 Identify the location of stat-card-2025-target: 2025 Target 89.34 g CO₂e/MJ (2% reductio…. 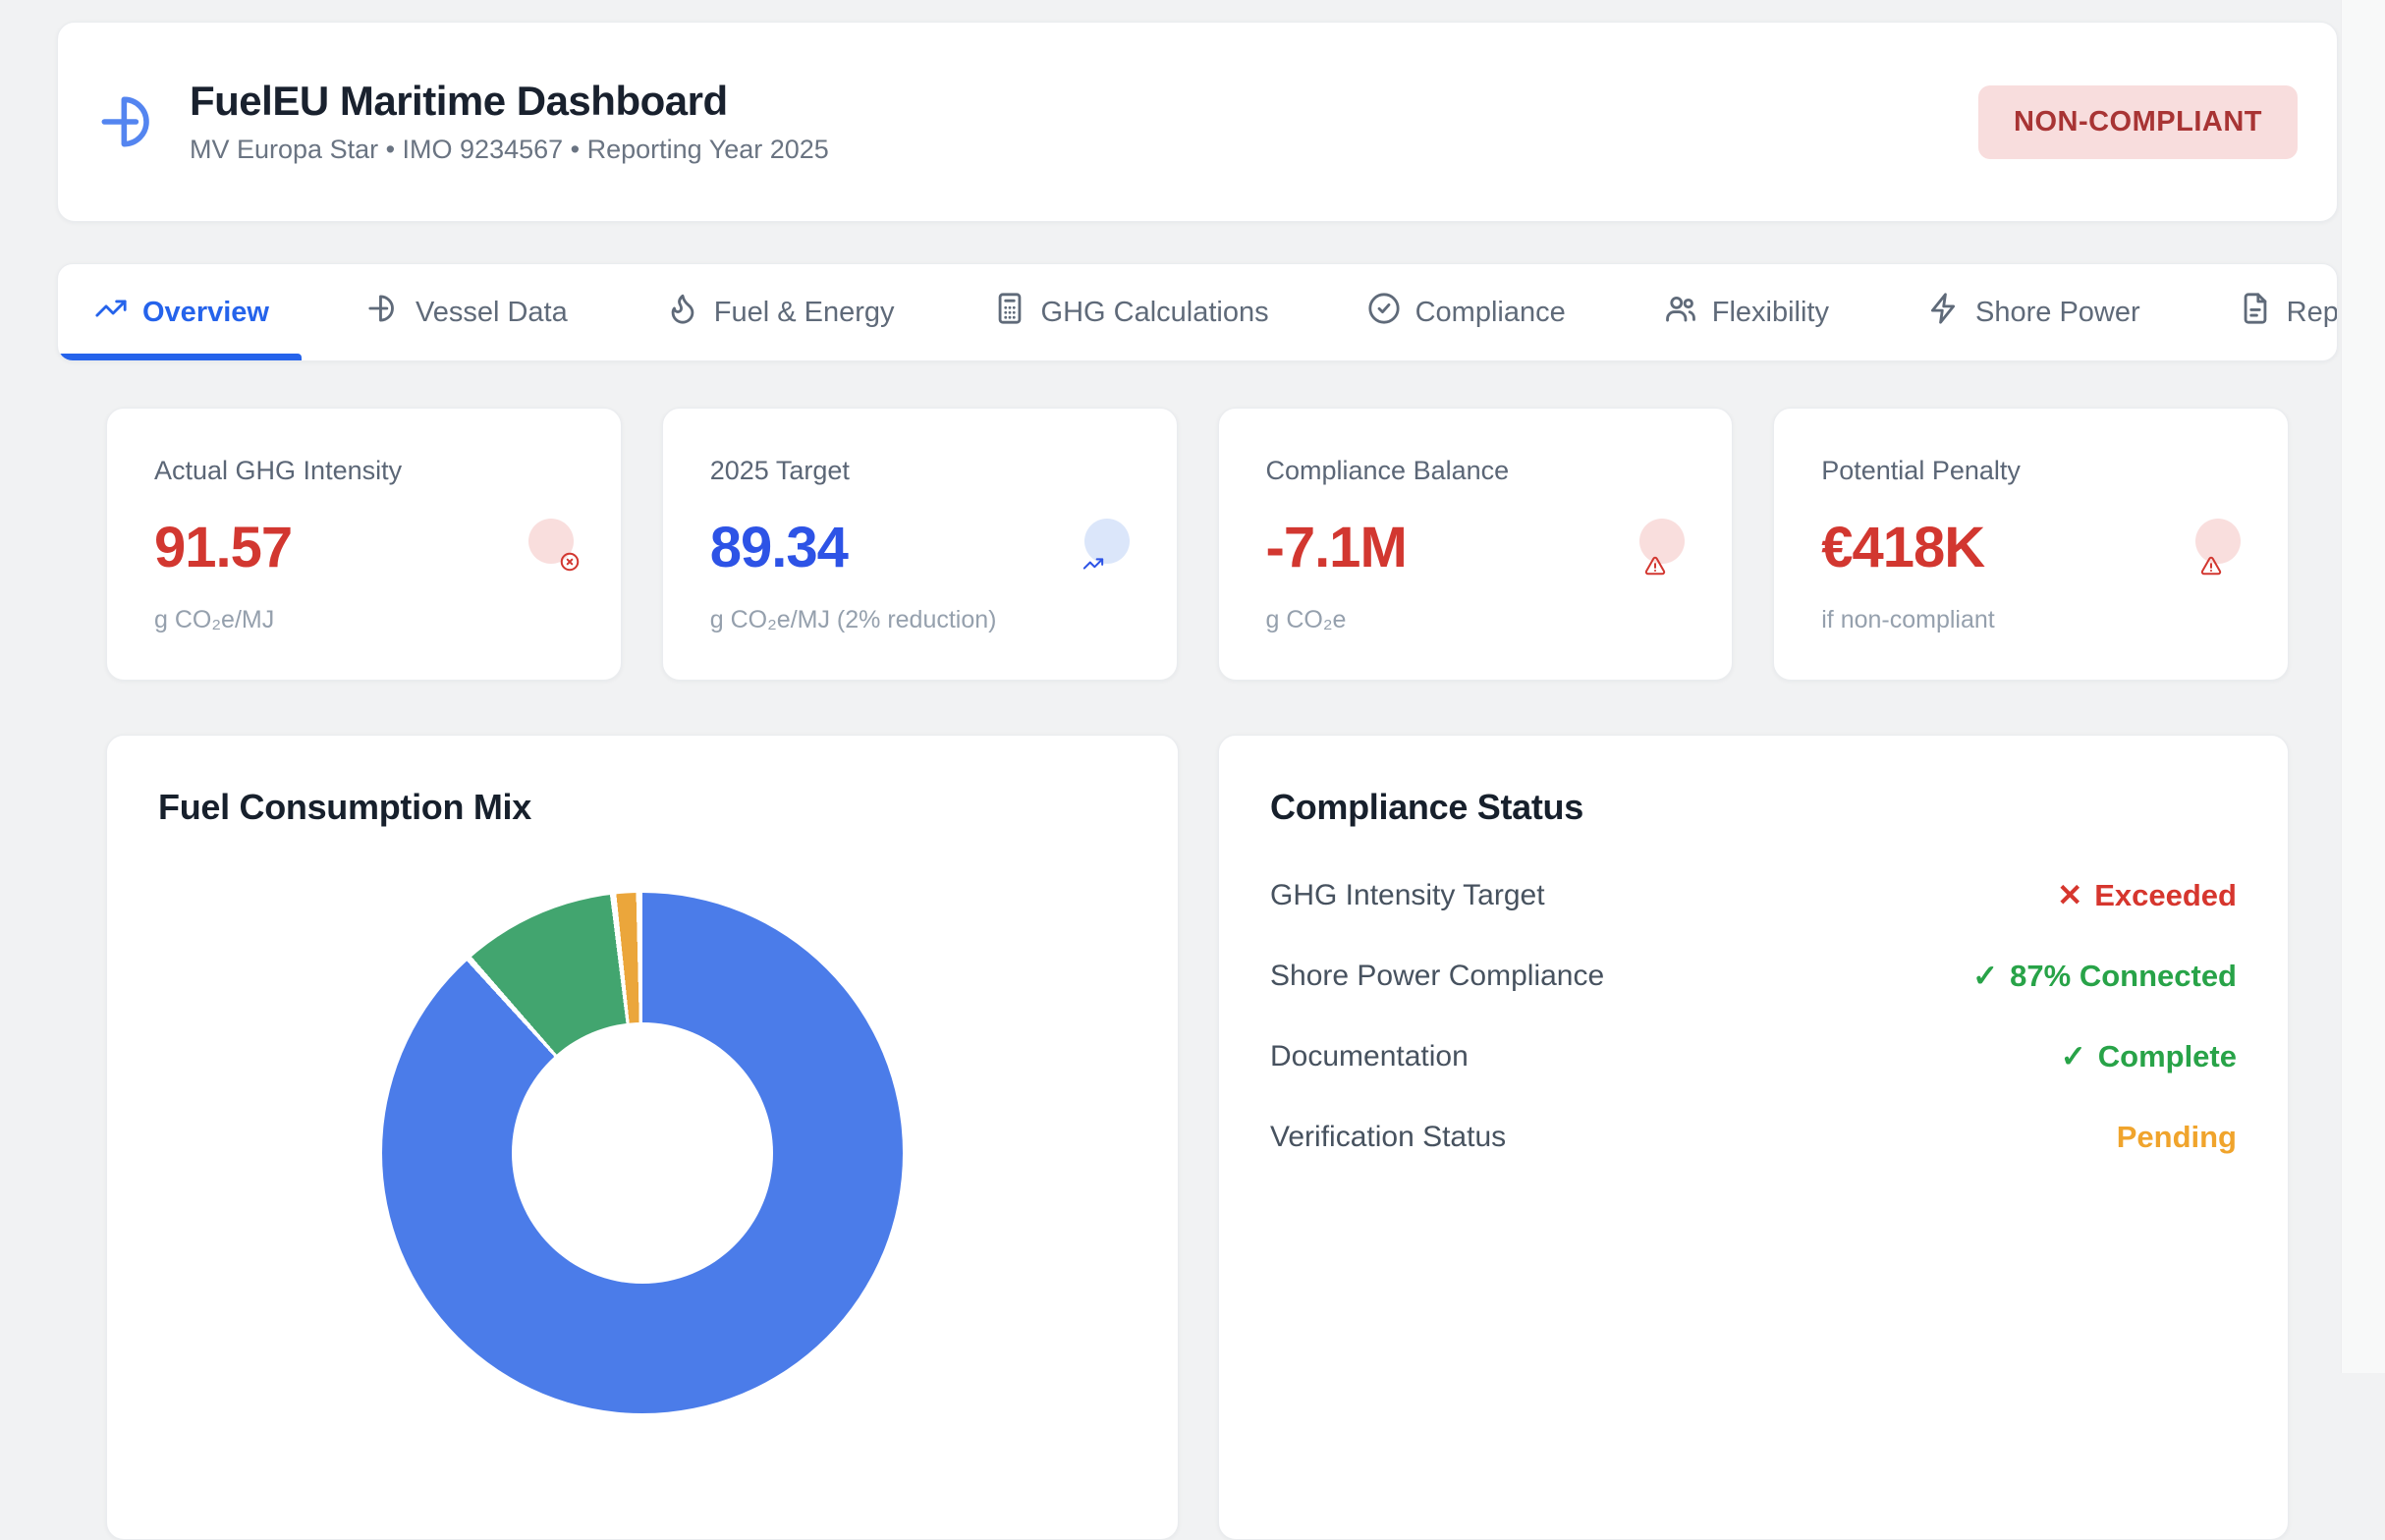
(920, 544).